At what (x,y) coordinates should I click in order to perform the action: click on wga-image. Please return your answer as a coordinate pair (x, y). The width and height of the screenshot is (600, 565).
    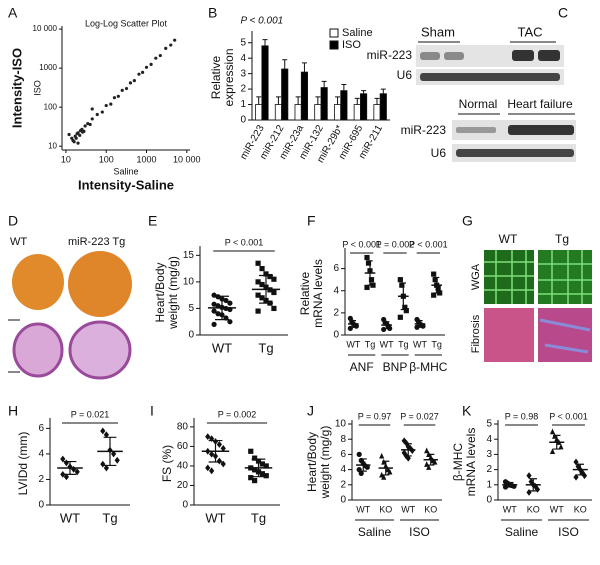
    Looking at the image, I should click on (565, 277).